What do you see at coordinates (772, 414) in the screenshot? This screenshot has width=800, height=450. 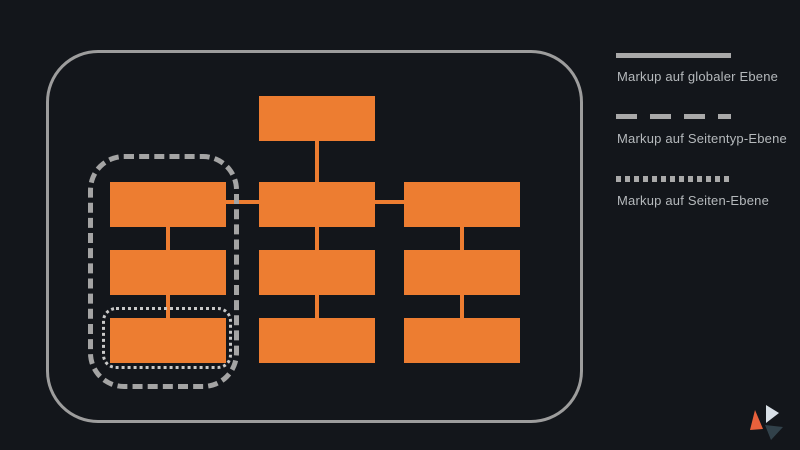 I see `logo-light-triangle` at bounding box center [772, 414].